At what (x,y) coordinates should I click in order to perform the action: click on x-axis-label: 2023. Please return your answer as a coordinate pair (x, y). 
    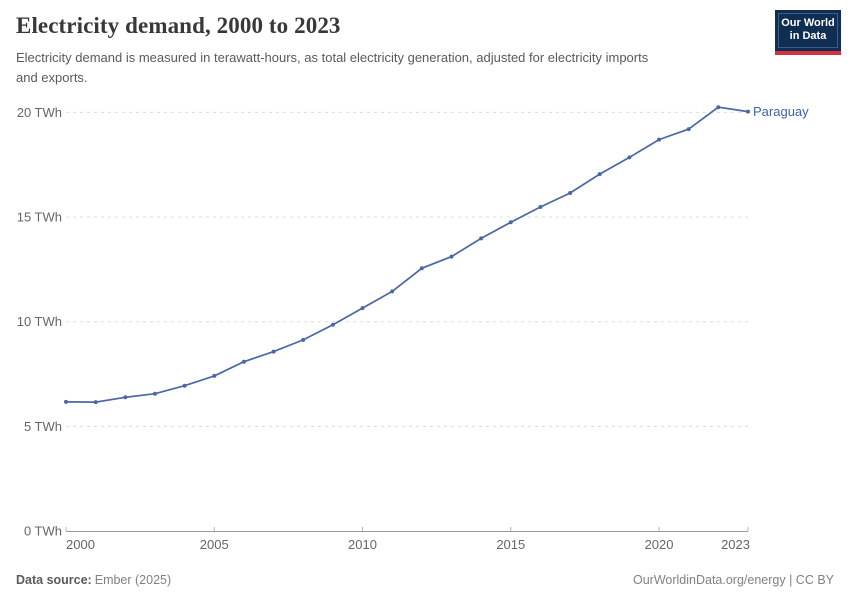
    Looking at the image, I should click on (735, 544).